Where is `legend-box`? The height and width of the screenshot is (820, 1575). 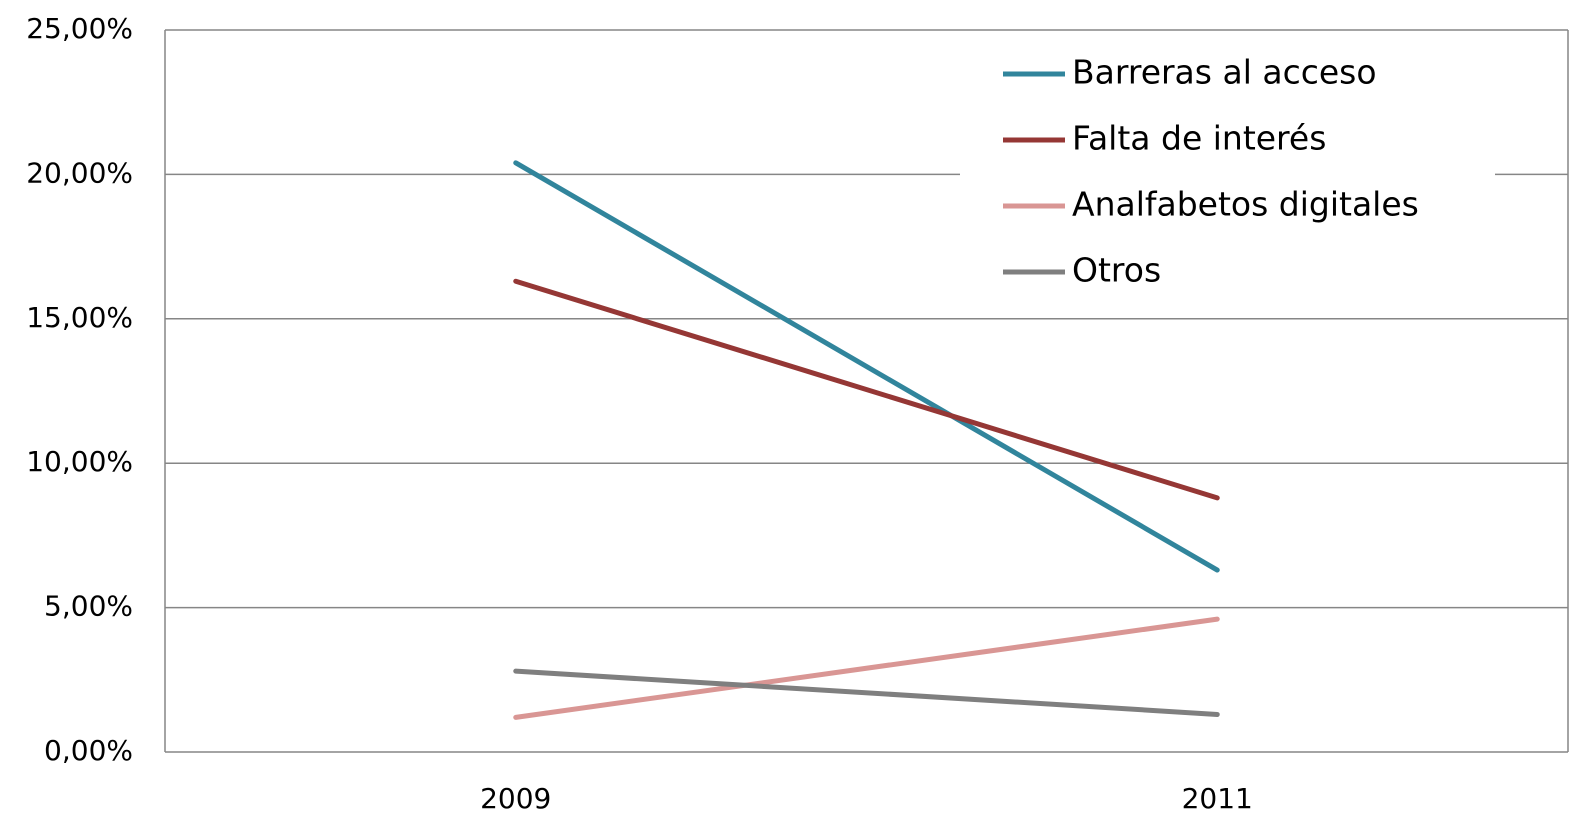 legend-box is located at coordinates (1227, 178).